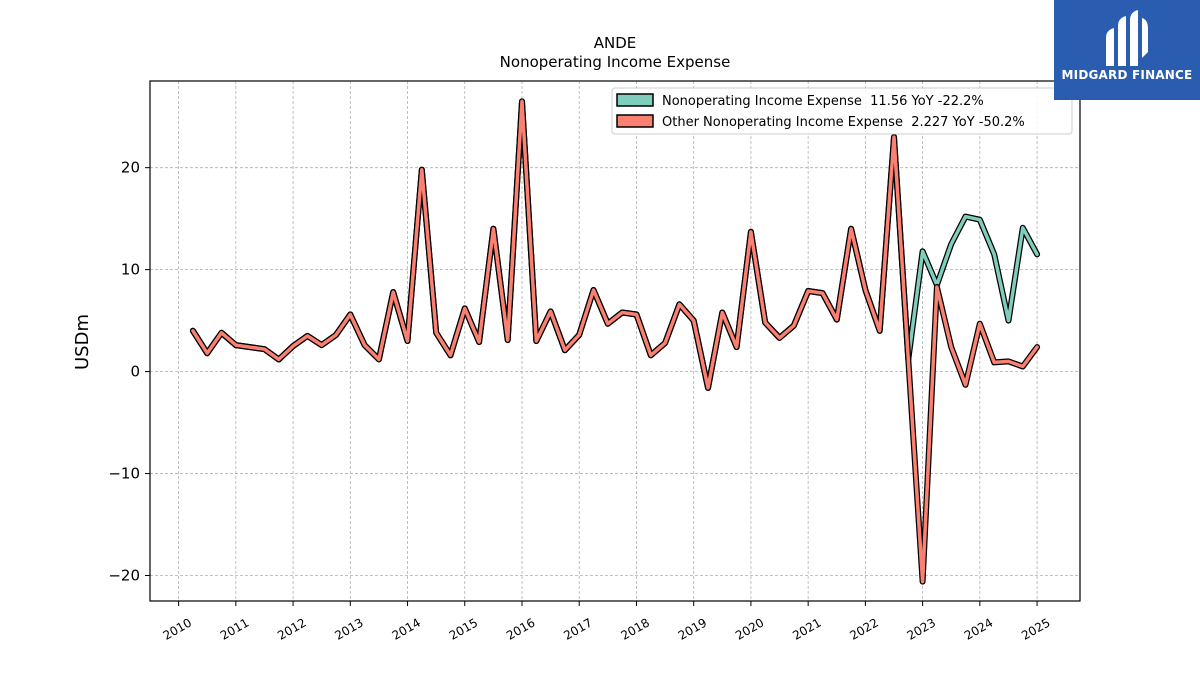  I want to click on brand-logo: MIDGARD FINANCE, so click(1127, 50).